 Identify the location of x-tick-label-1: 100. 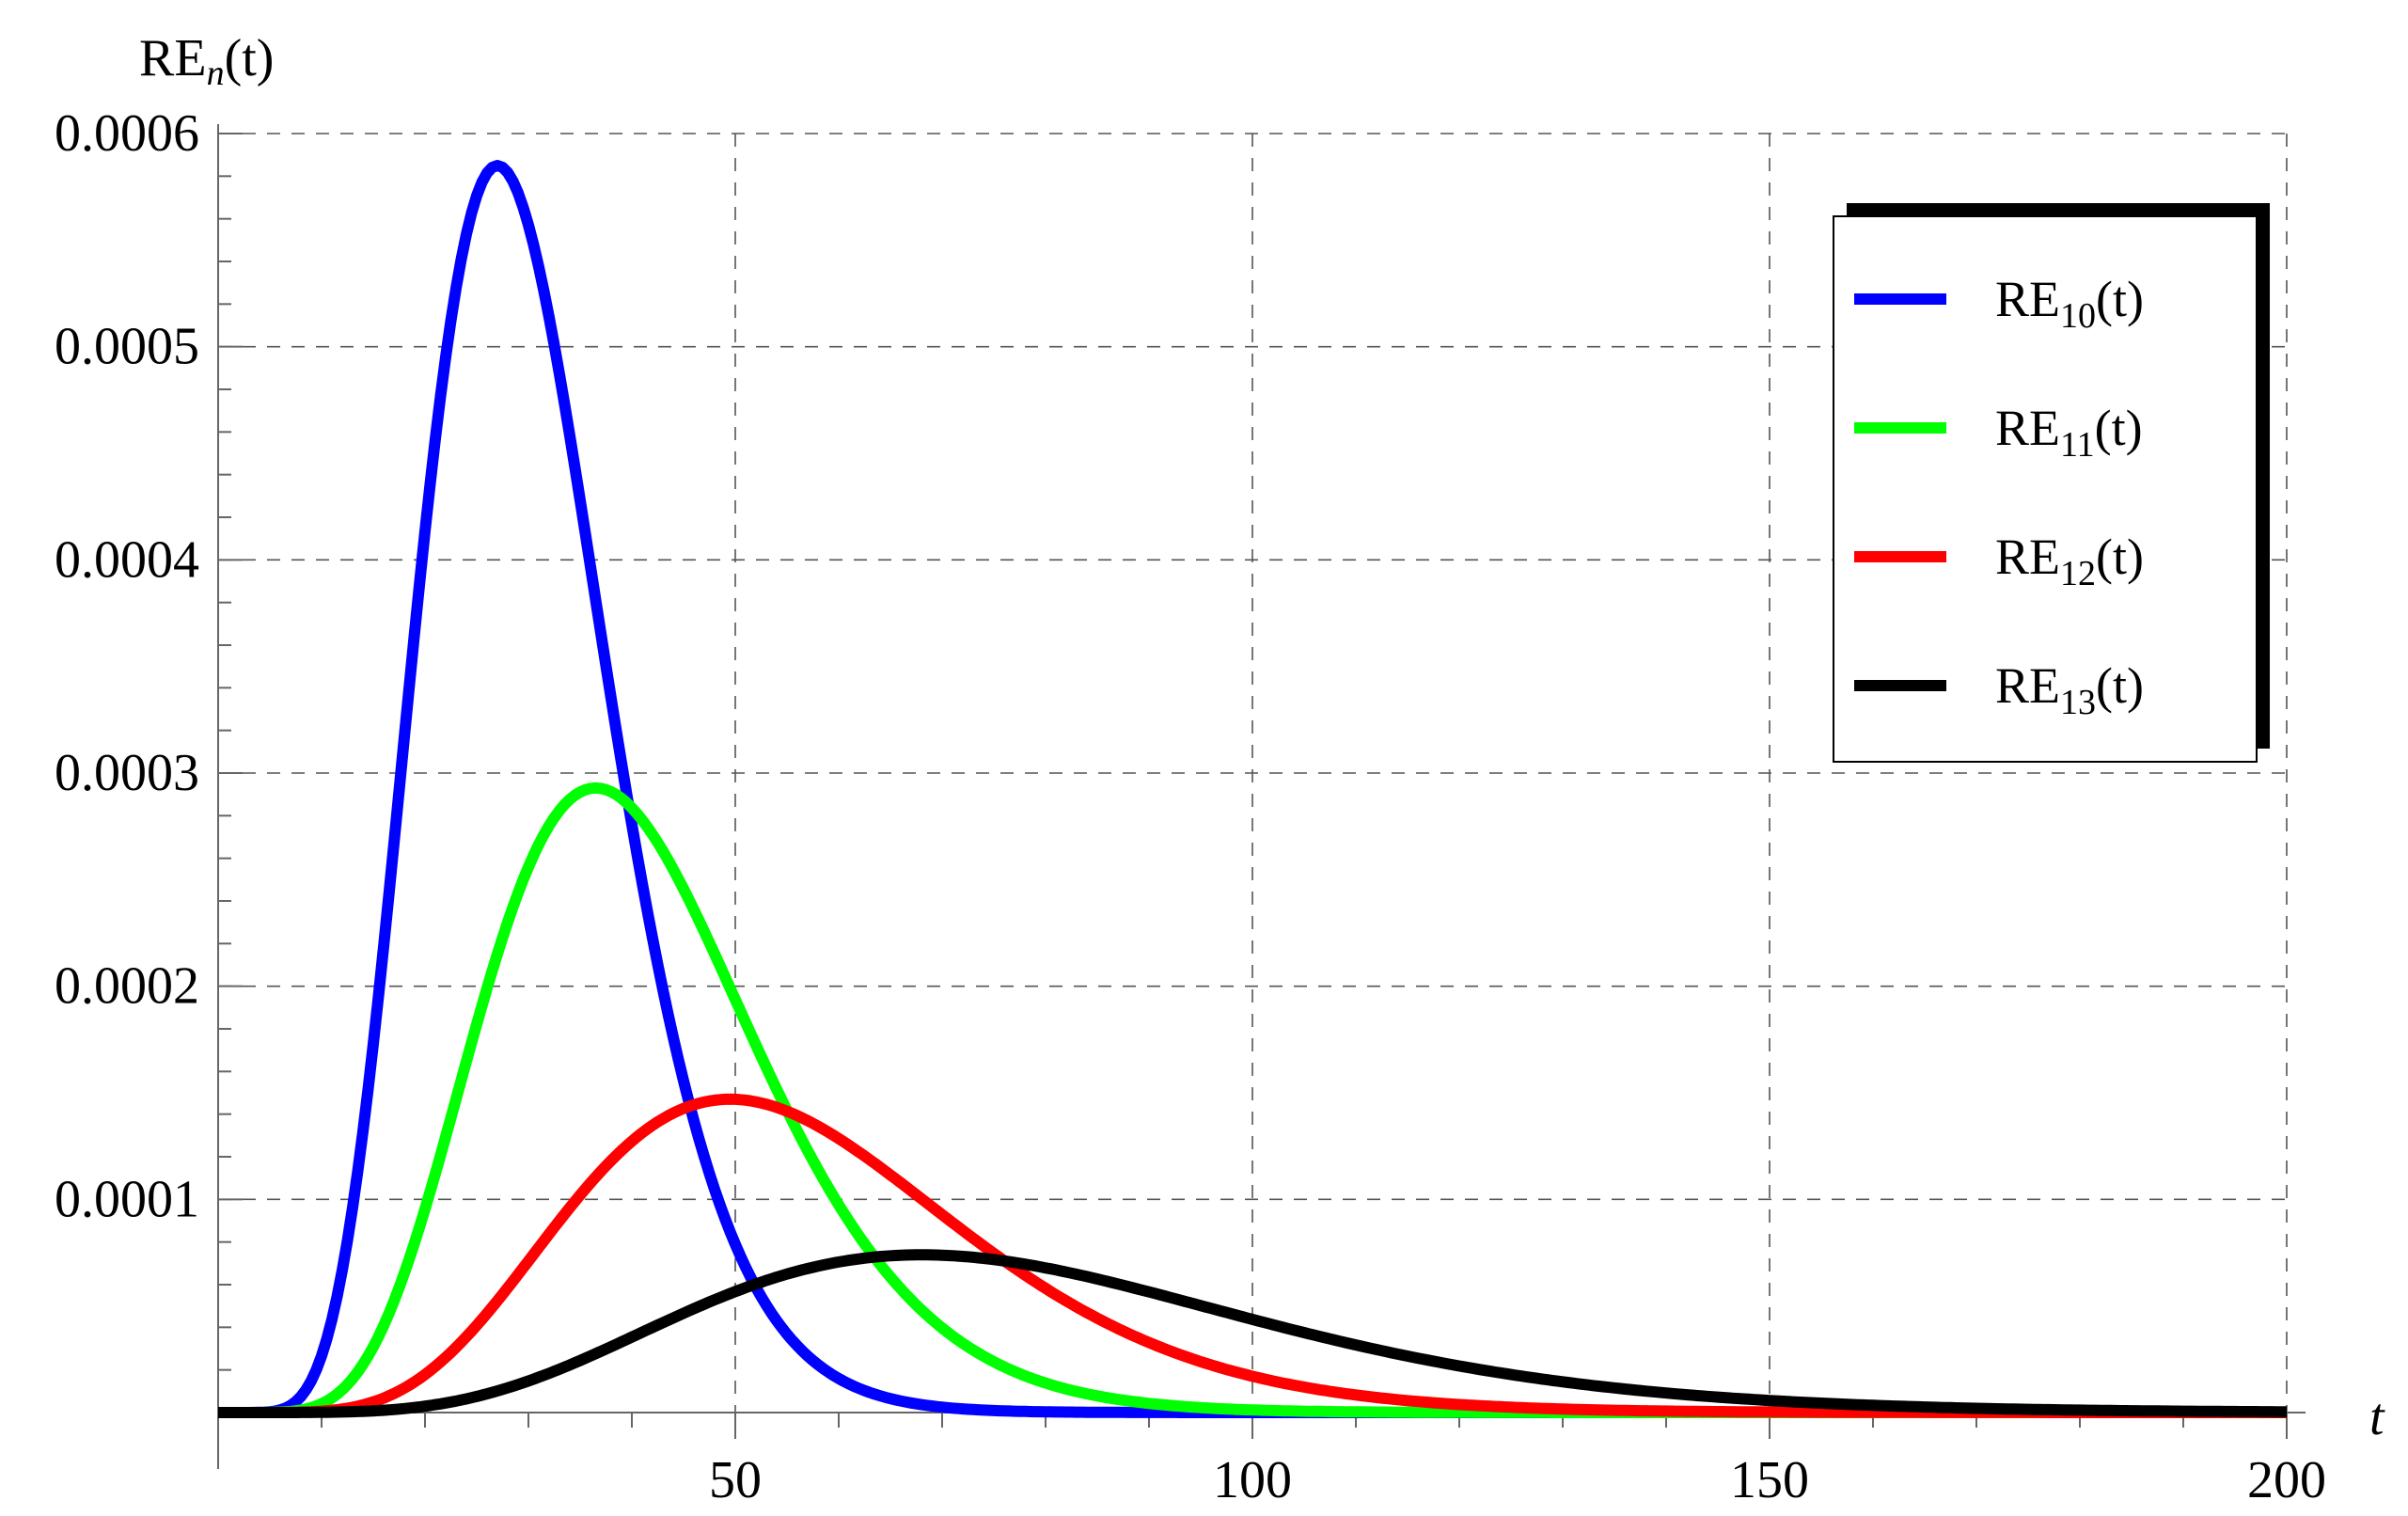
(1252, 1480).